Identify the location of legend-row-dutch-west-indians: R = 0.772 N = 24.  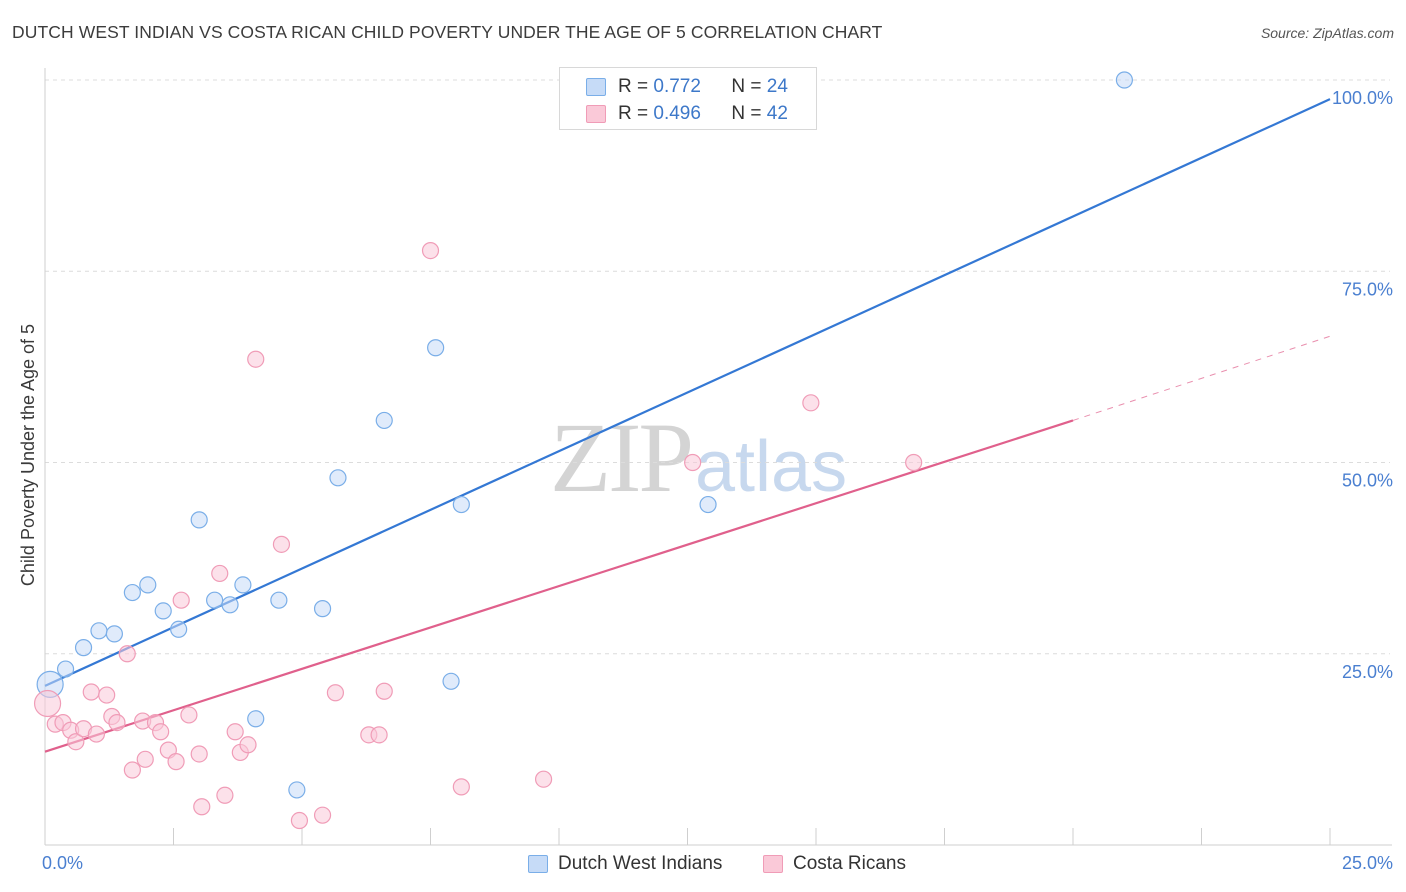
(687, 87).